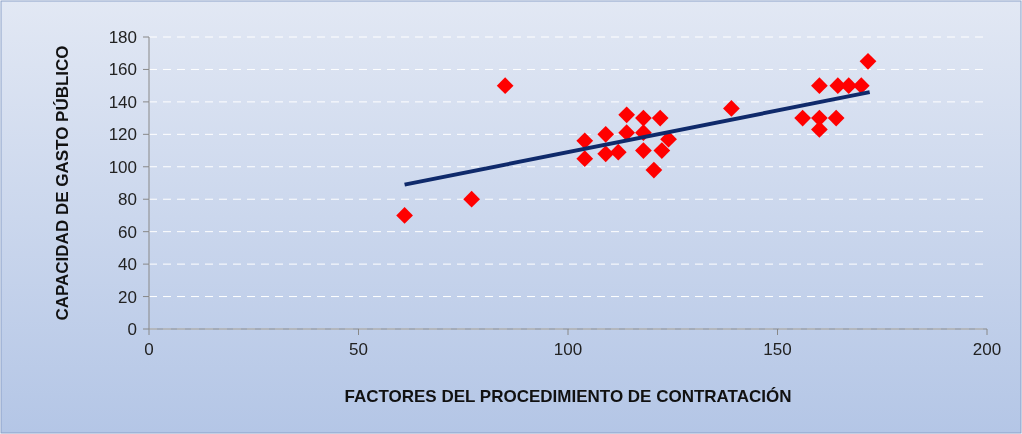  I want to click on y-tick-label: 60, so click(127, 232).